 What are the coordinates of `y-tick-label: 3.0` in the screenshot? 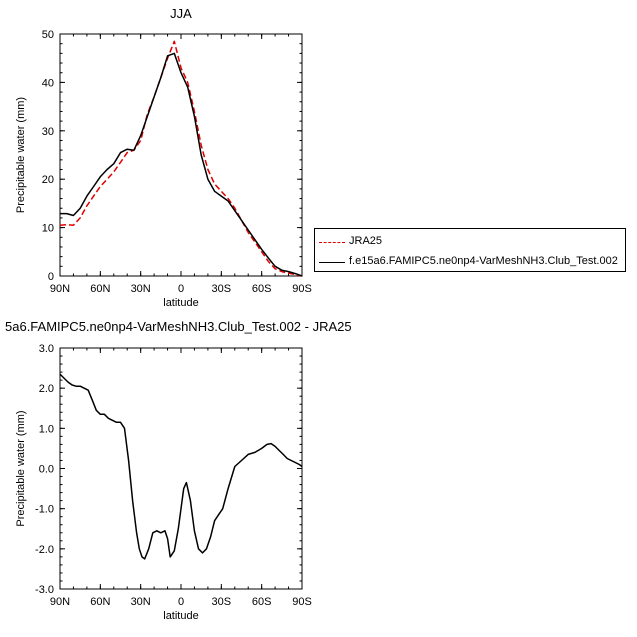 It's located at (46, 349).